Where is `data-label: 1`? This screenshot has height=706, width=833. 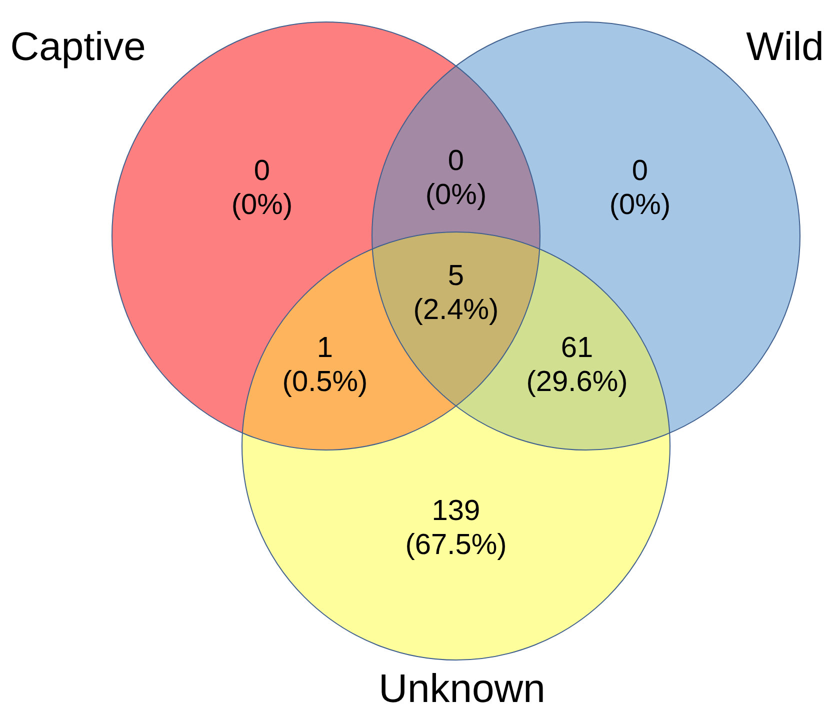
data-label: 1 is located at coordinates (325, 348).